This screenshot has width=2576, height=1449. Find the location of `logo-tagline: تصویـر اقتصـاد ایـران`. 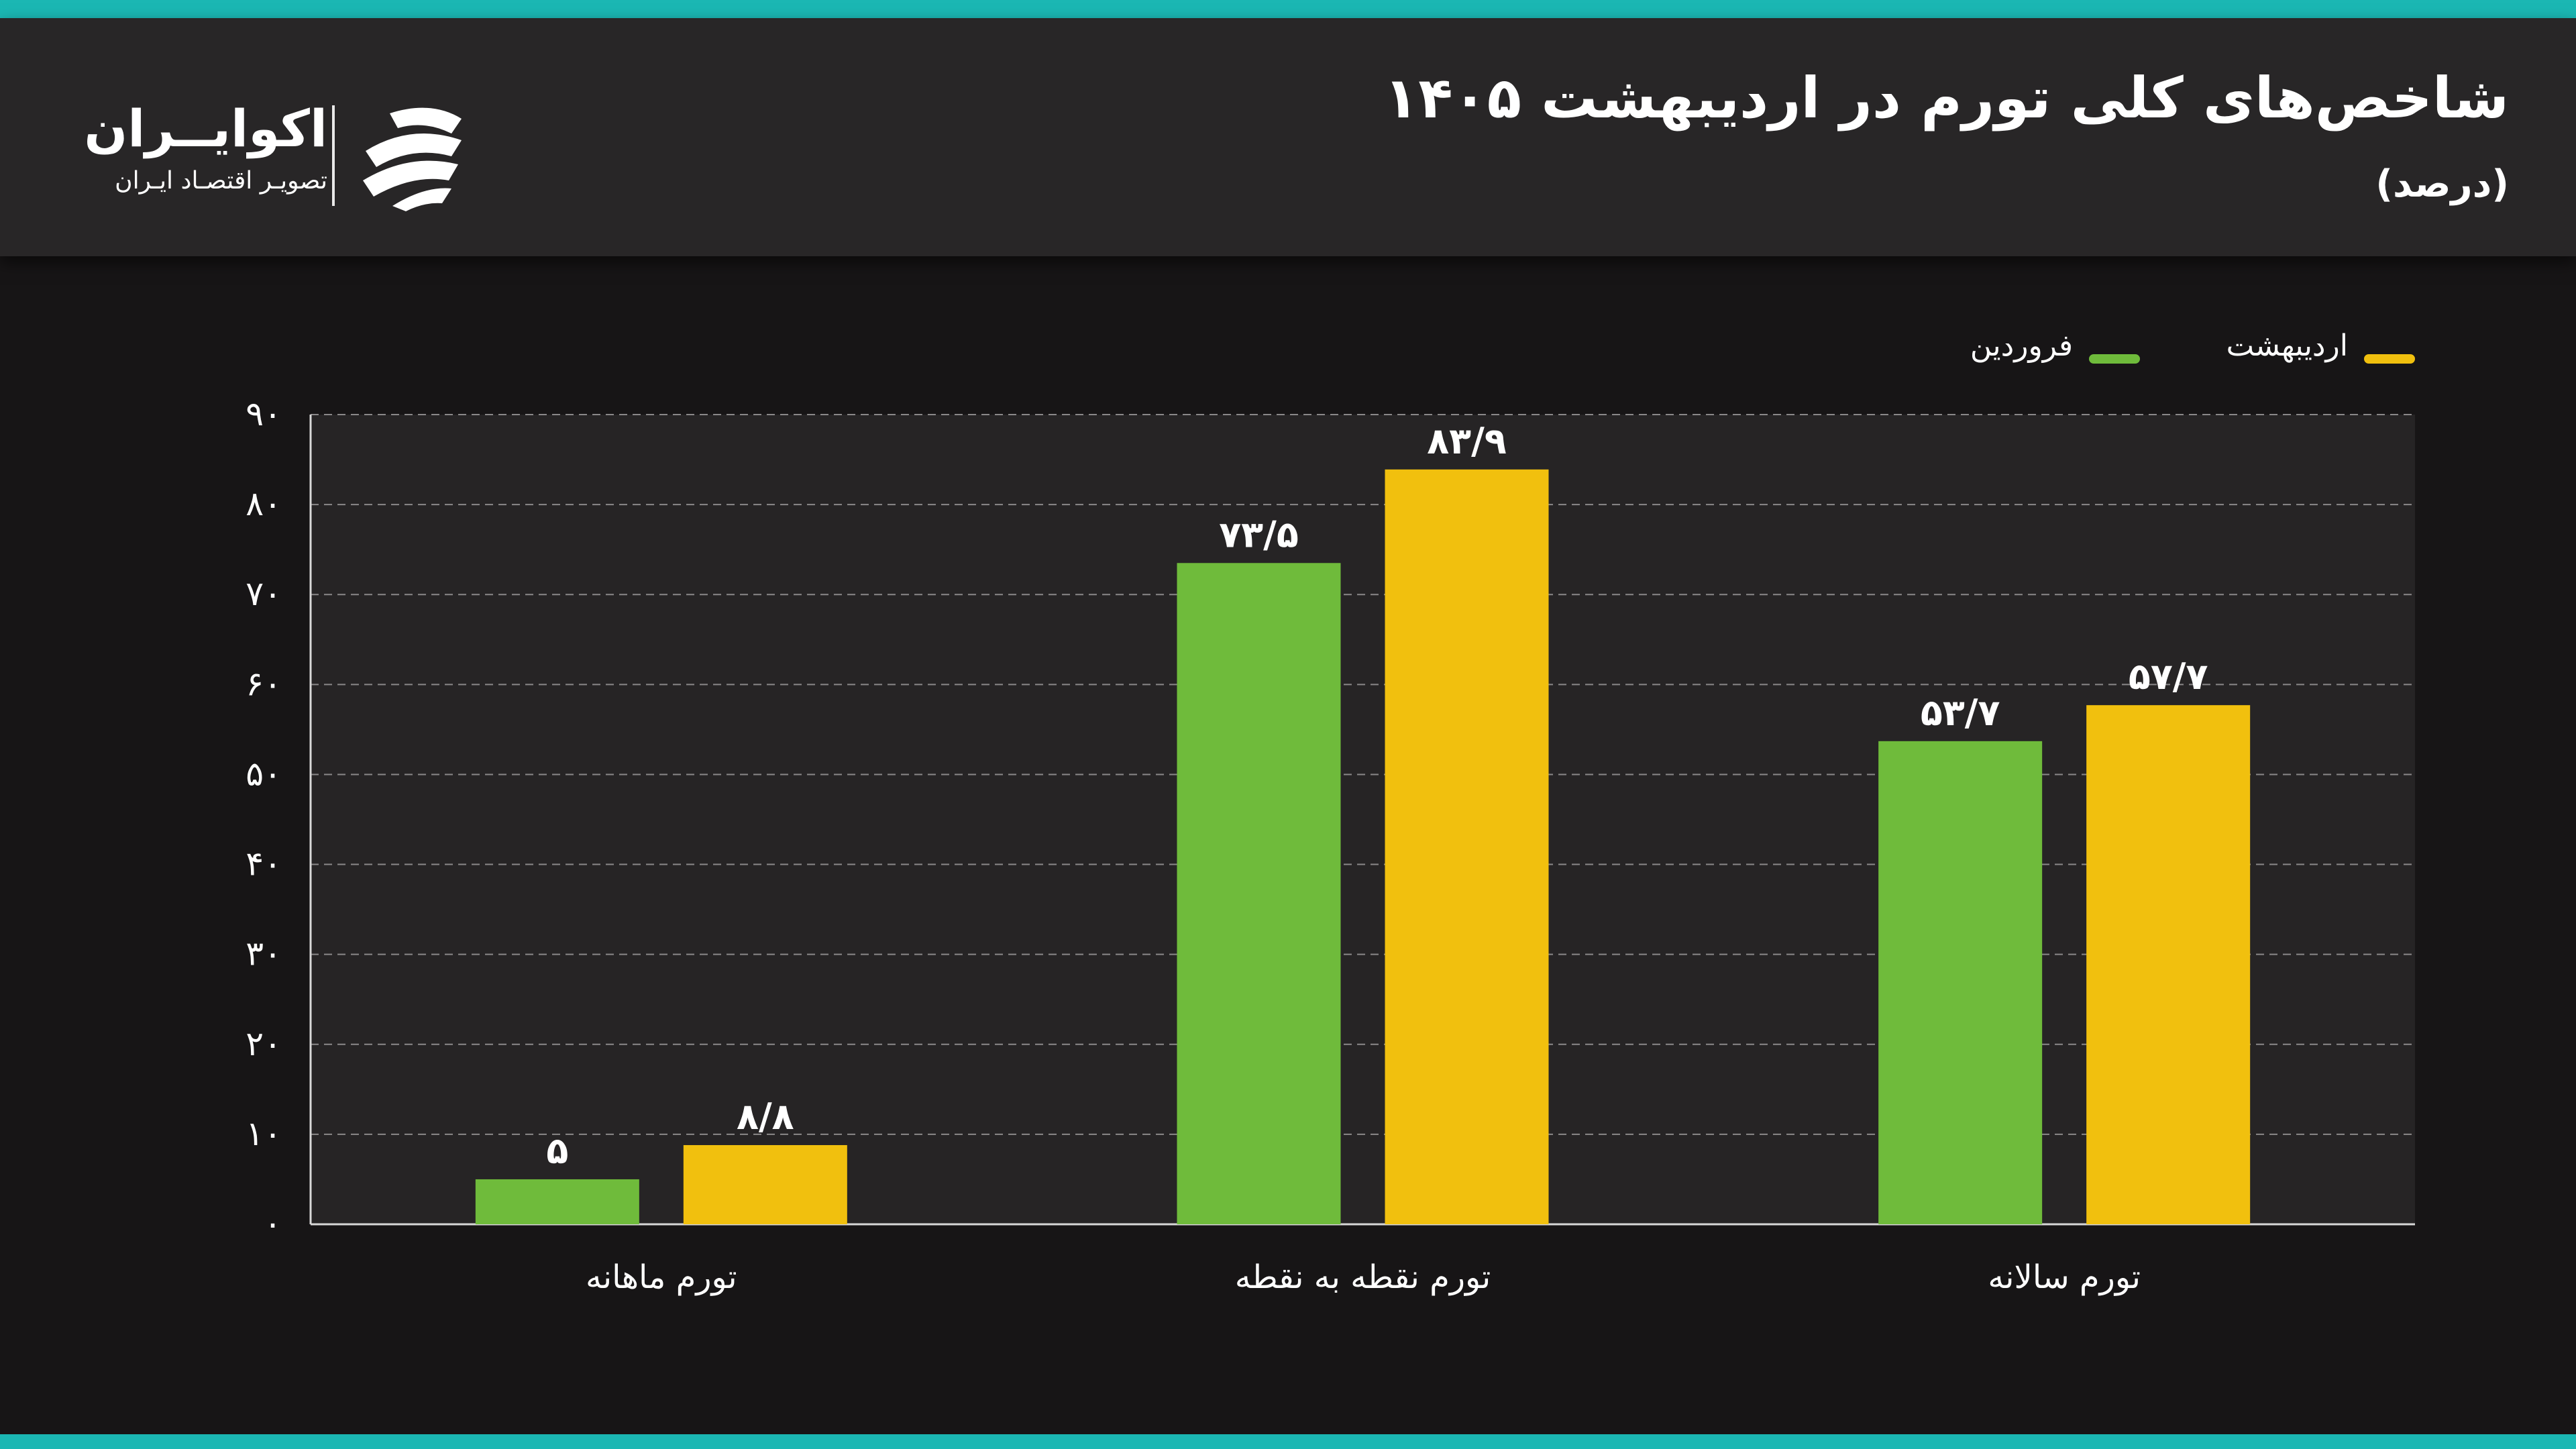

logo-tagline: تصویـر اقتصـاد ایـران is located at coordinates (221, 181).